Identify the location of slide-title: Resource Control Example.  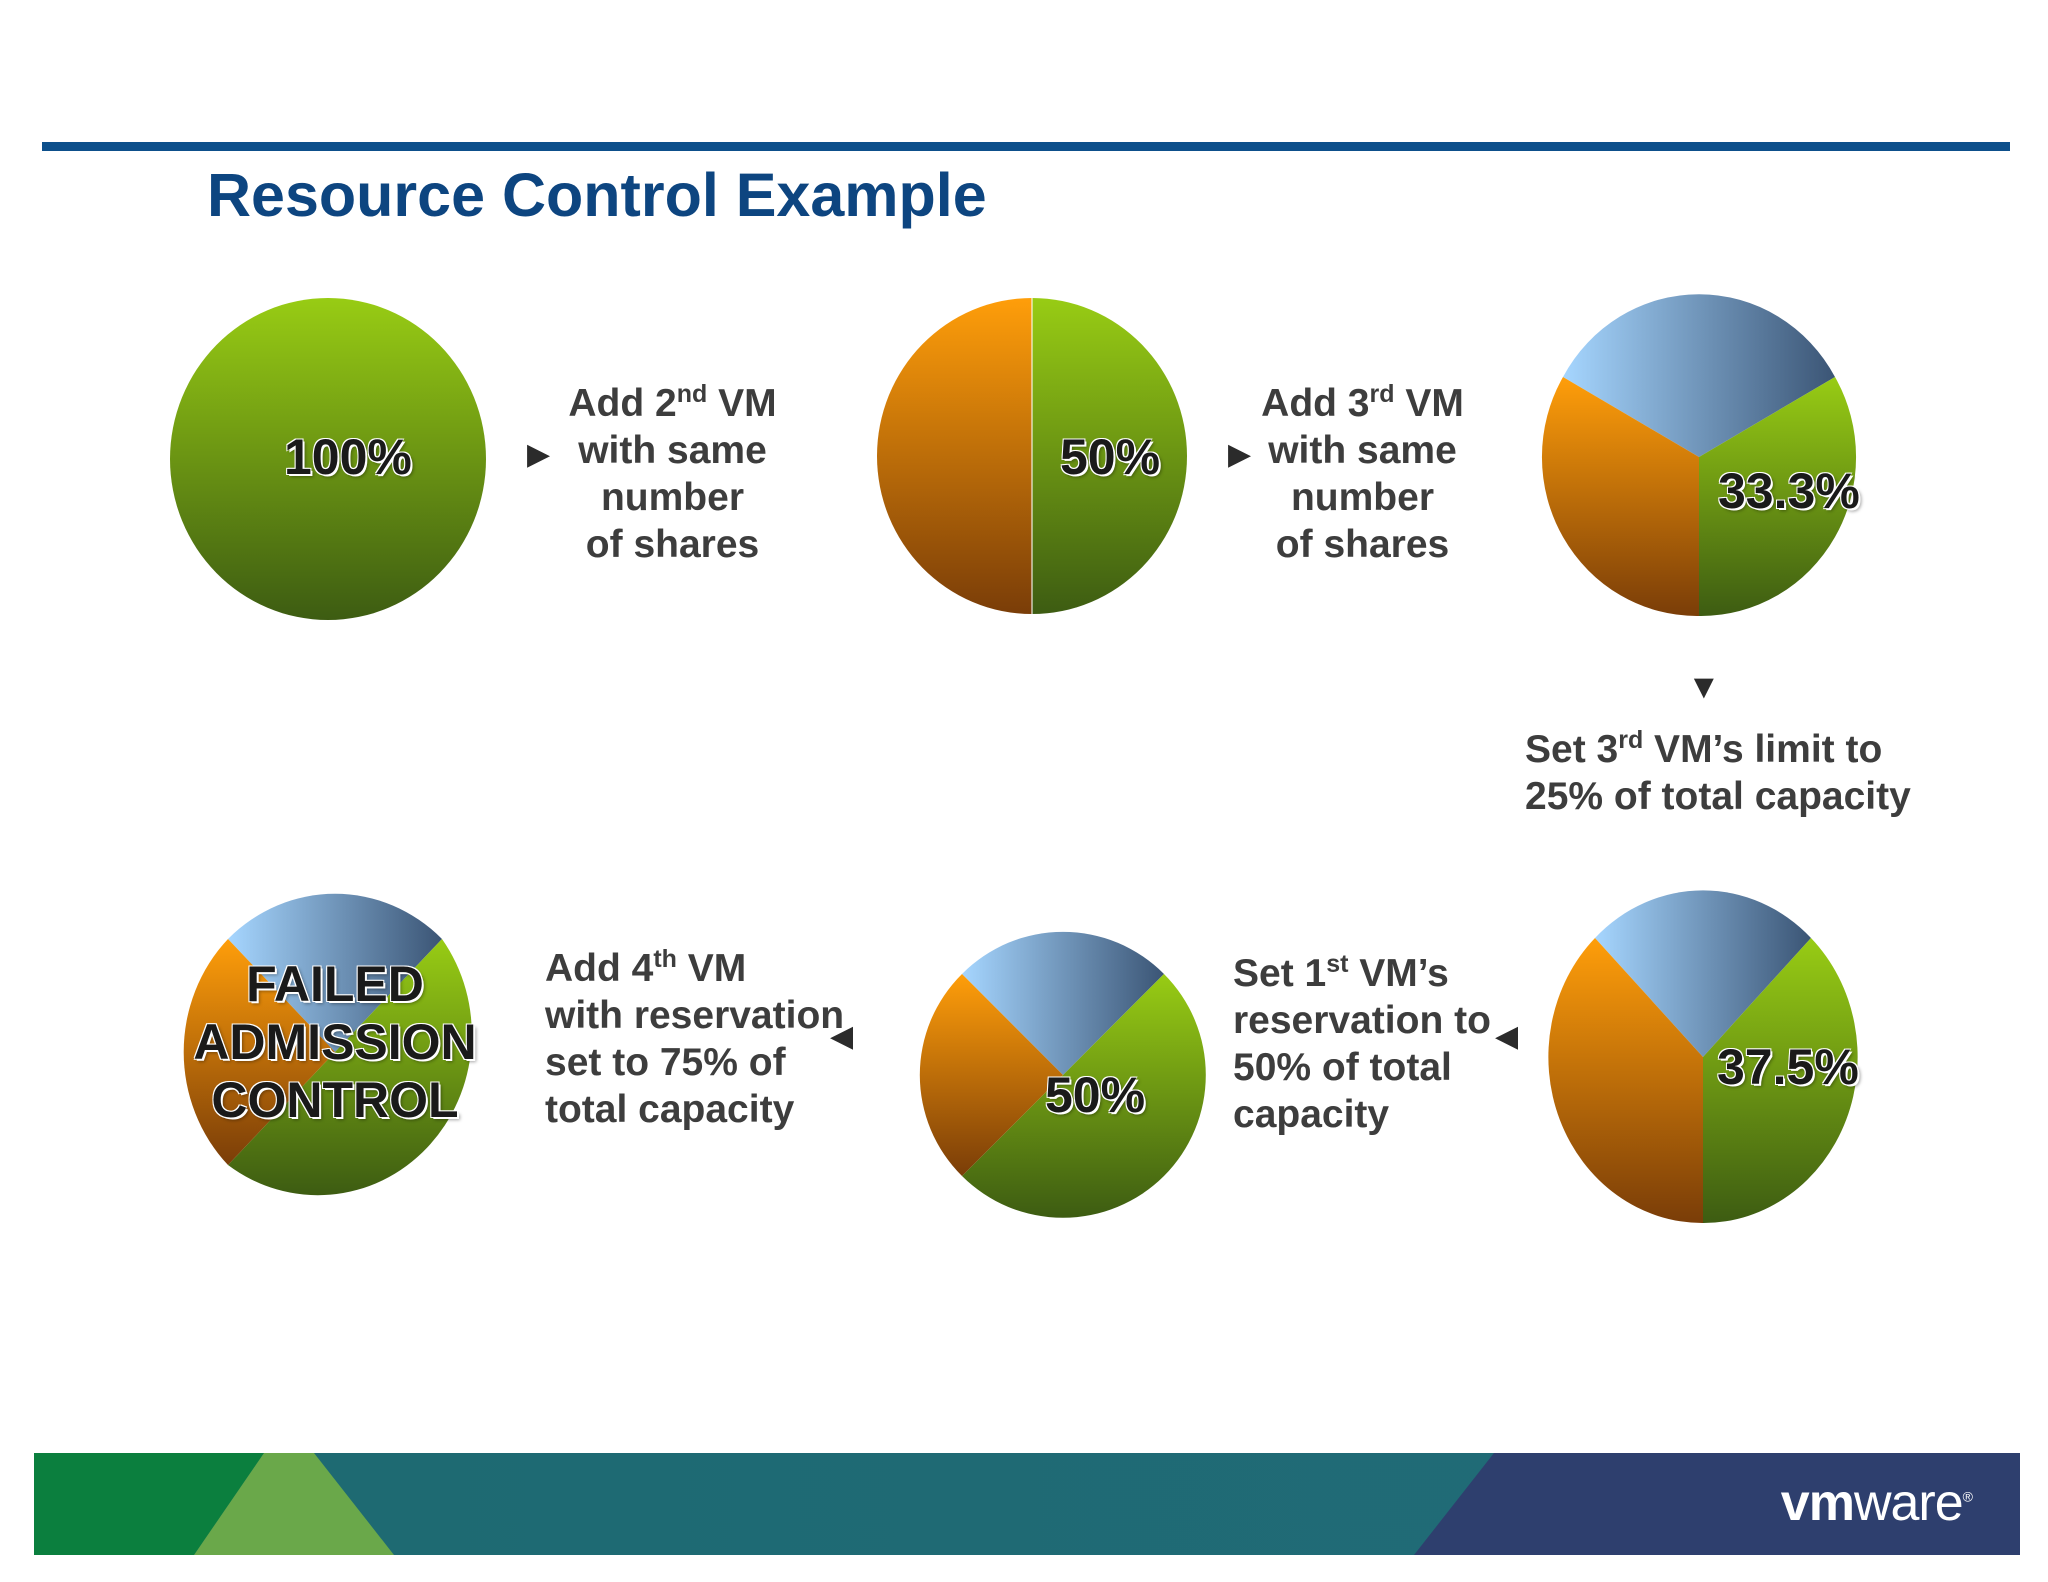
(597, 195).